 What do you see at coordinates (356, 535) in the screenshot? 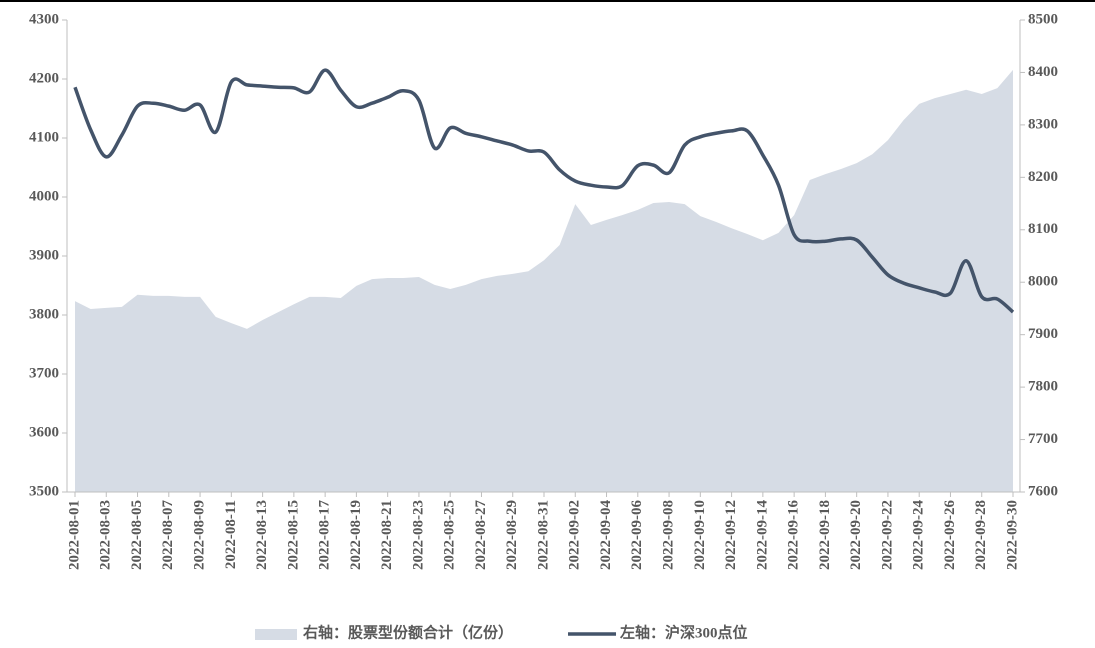
I see `x-tick-label: 2022-08-19` at bounding box center [356, 535].